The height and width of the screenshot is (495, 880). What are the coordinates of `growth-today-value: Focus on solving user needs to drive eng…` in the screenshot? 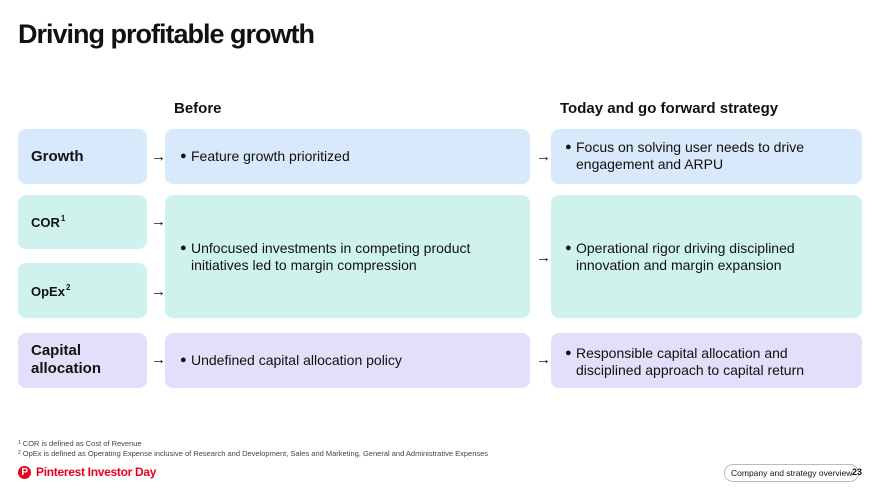 It's located at (690, 155).